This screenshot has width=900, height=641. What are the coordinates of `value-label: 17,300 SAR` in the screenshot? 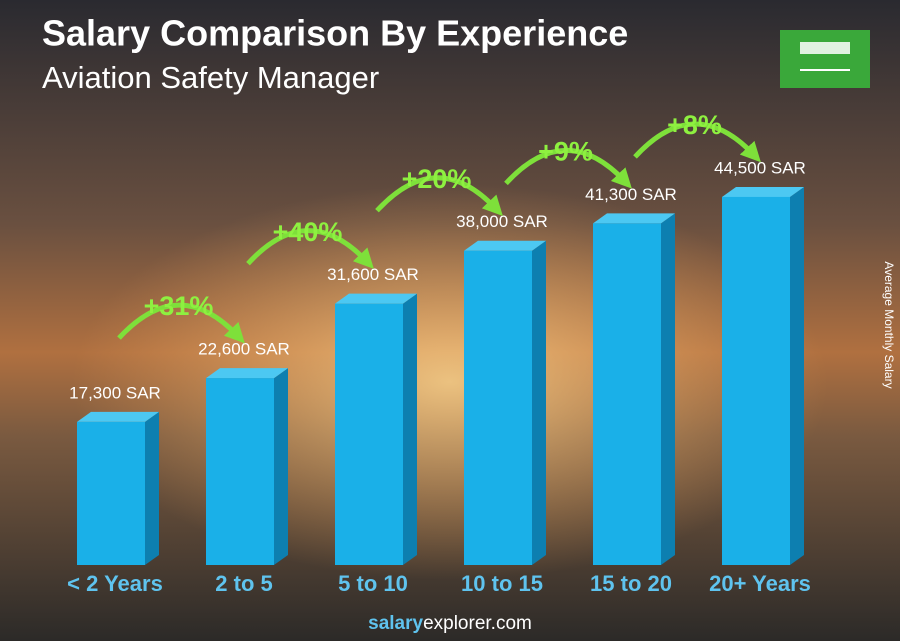 It's located at (115, 392).